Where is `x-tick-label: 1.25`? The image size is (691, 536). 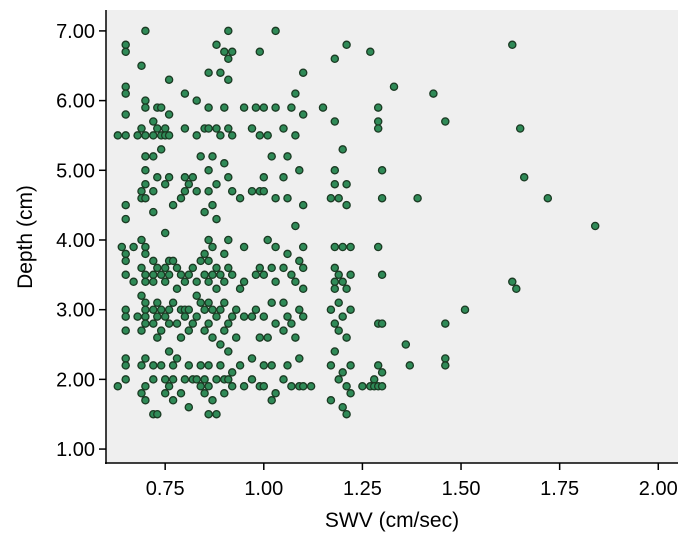
x-tick-label: 1.25 is located at coordinates (362, 489).